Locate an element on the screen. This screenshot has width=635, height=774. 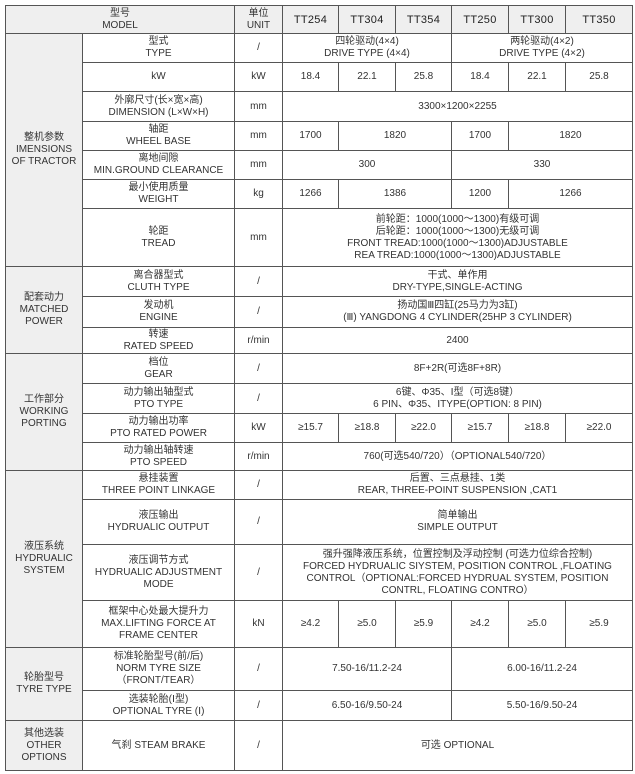
text-line: RATED SPEED is located at coordinates (158, 346).